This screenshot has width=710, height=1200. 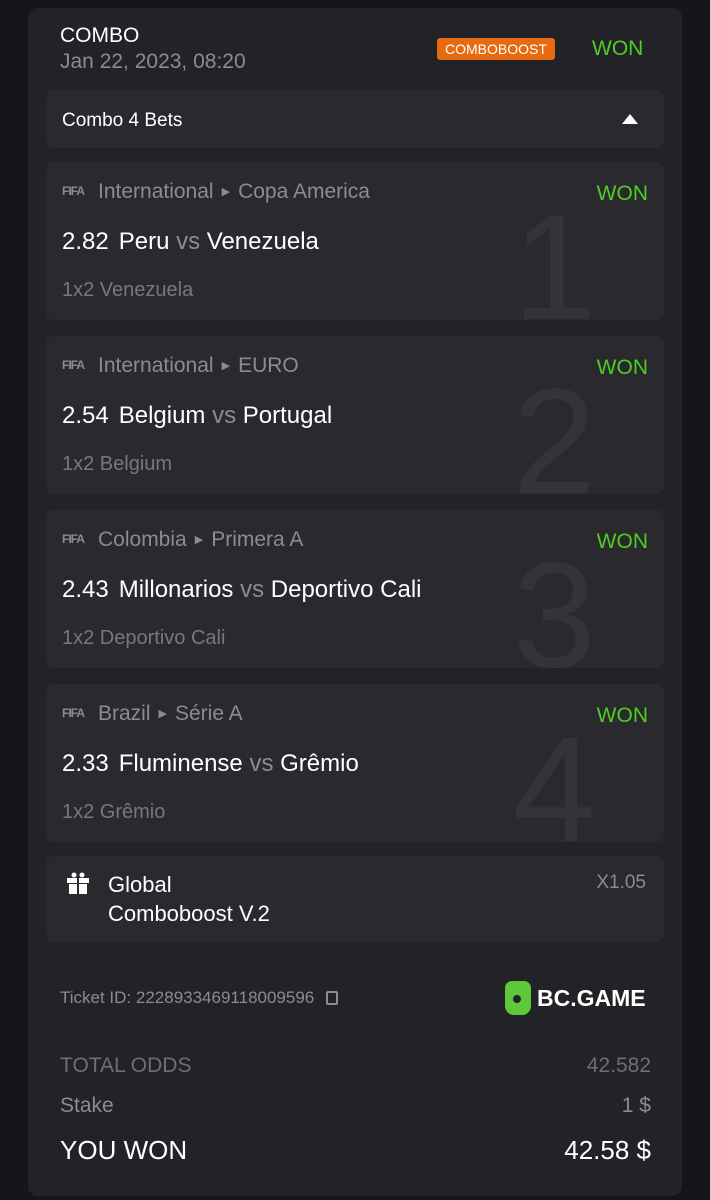 I want to click on leg-number: 3, so click(x=554, y=599).